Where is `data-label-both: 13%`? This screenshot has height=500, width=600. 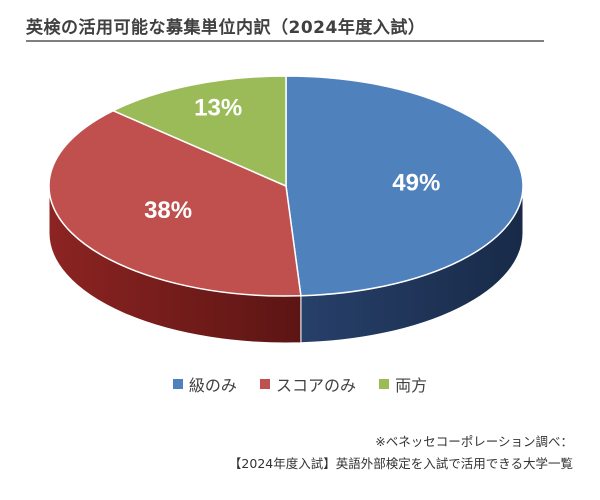 data-label-both: 13% is located at coordinates (218, 108).